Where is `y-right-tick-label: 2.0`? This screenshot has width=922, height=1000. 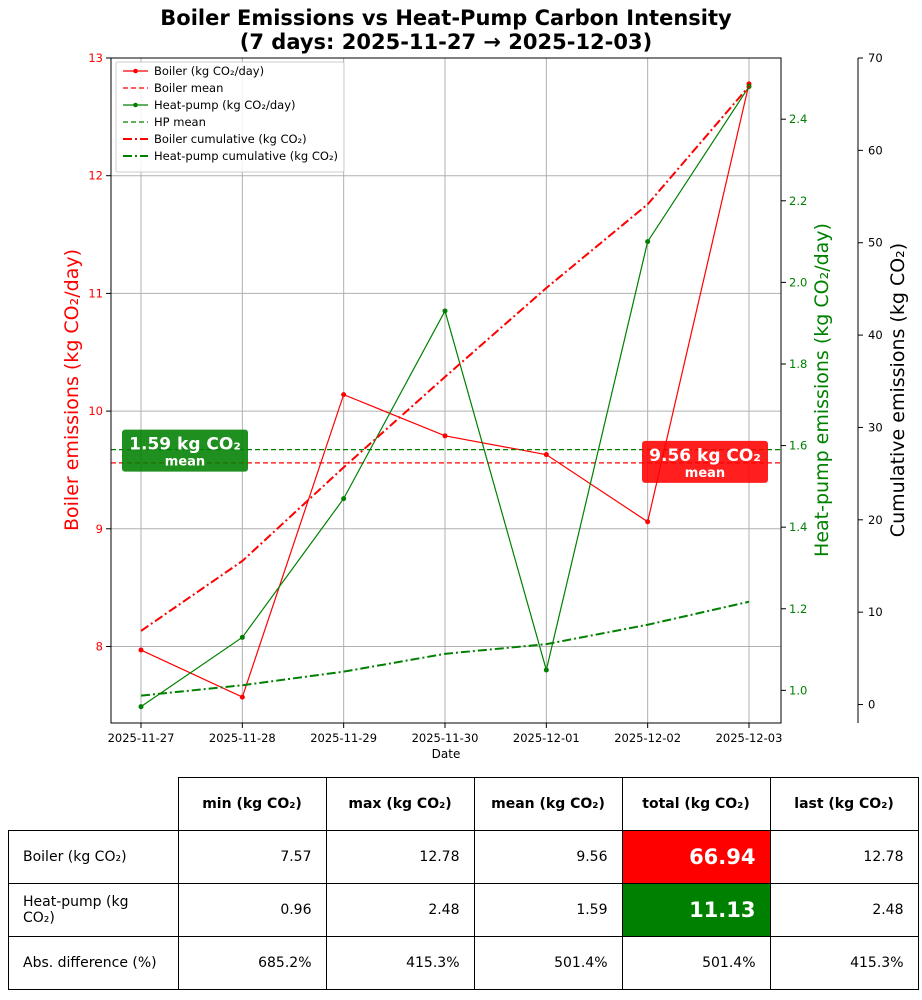 y-right-tick-label: 2.0 is located at coordinates (798, 282).